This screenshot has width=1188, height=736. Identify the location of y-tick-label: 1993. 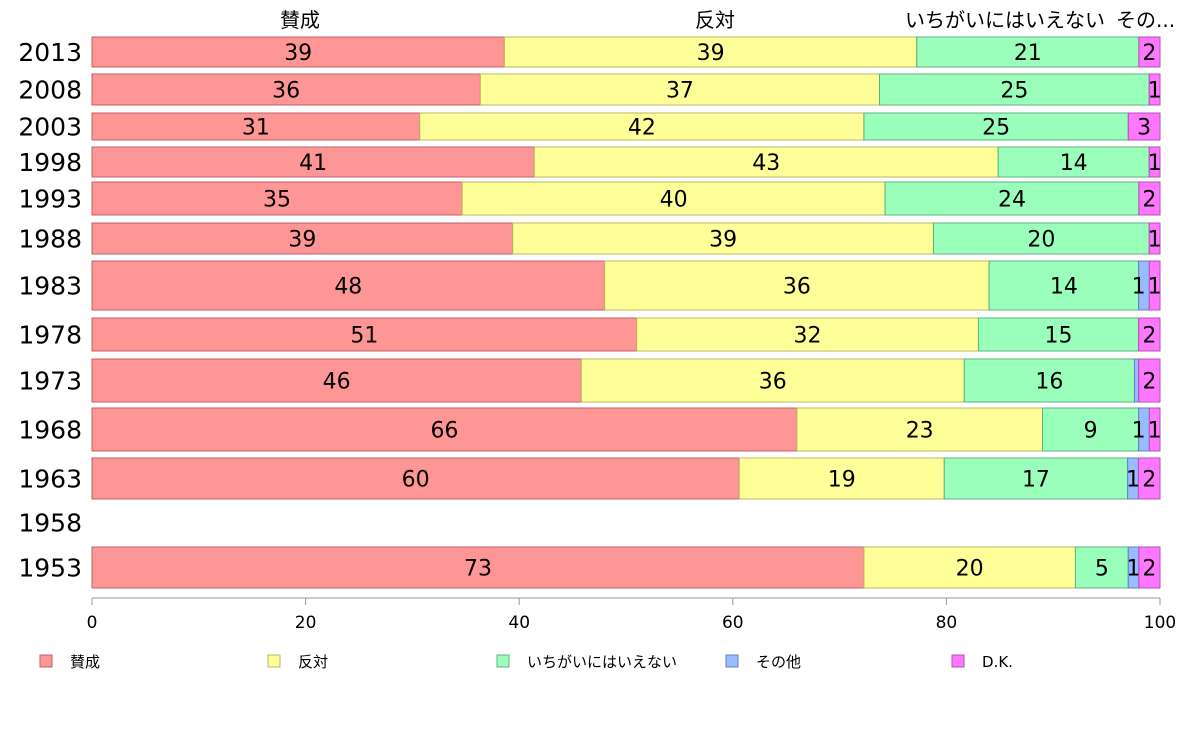
(50, 199).